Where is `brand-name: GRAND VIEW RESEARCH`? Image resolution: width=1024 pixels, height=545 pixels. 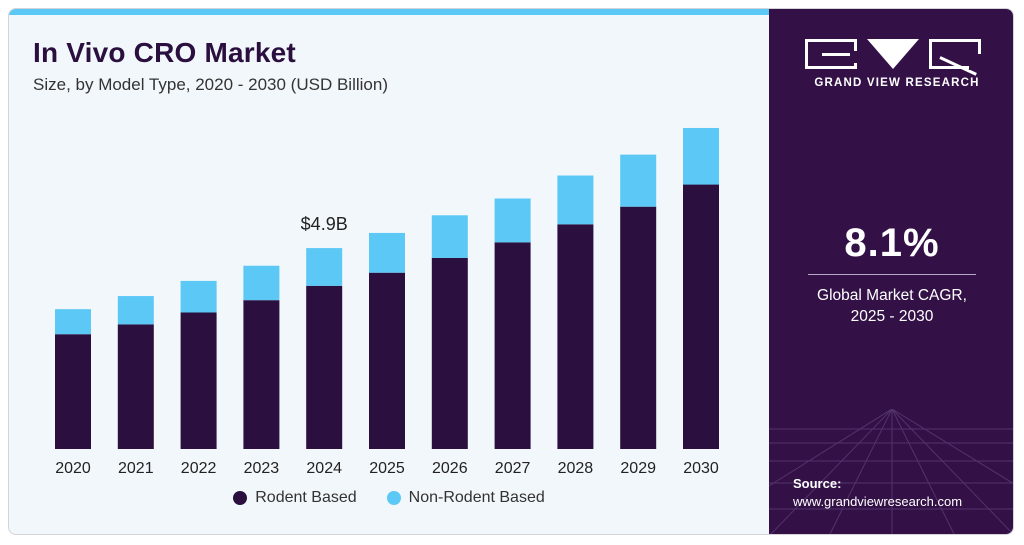
brand-name: GRAND VIEW RESEARCH is located at coordinates (897, 83).